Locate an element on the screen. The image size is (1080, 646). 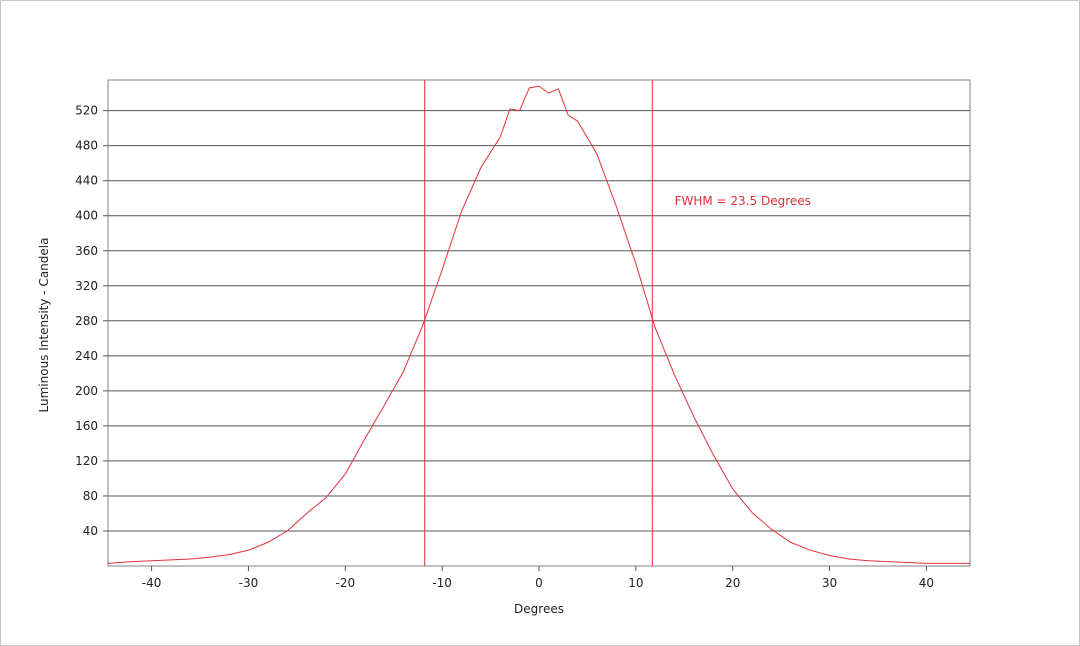
x-tick-label: 0 is located at coordinates (539, 583).